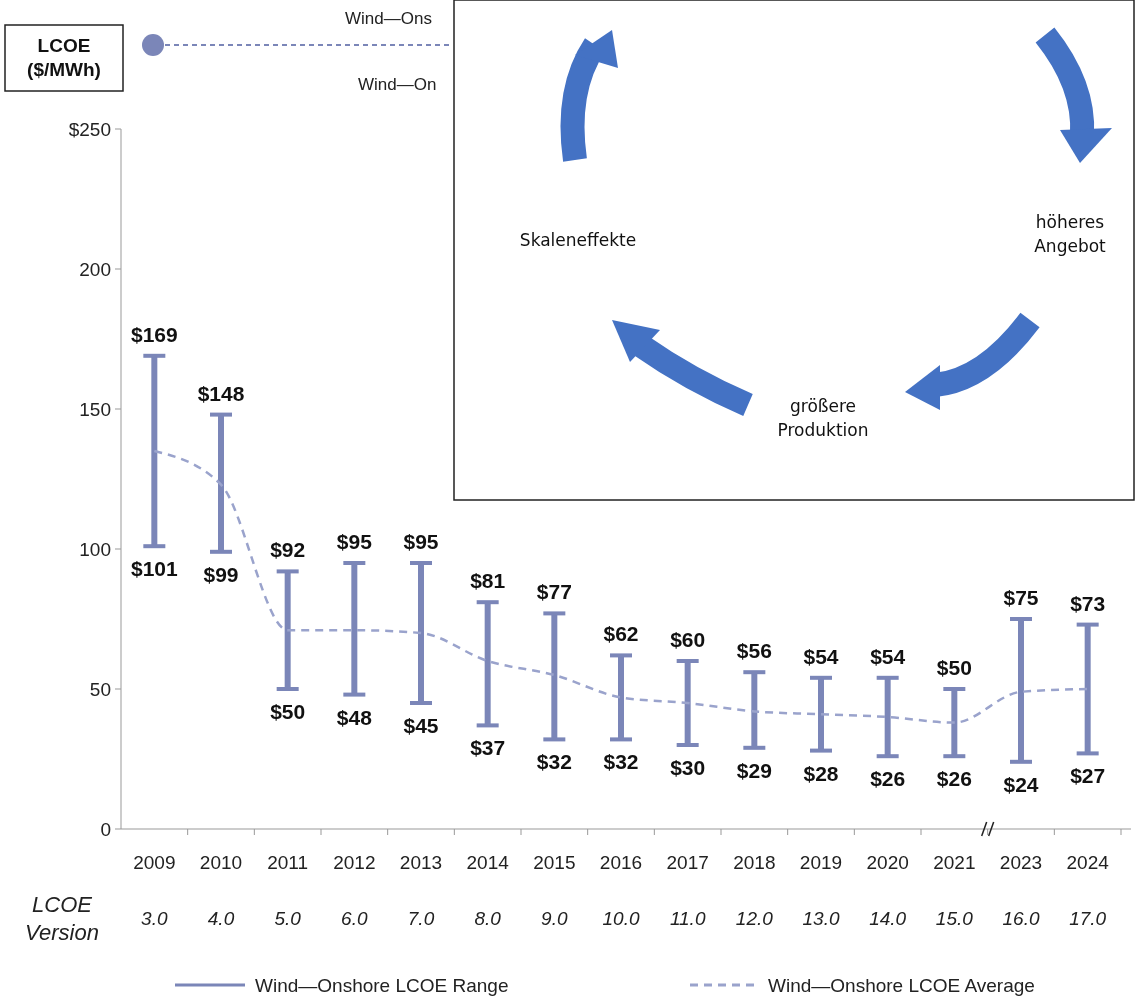  I want to click on x-tick-label: 2010, so click(221, 862).